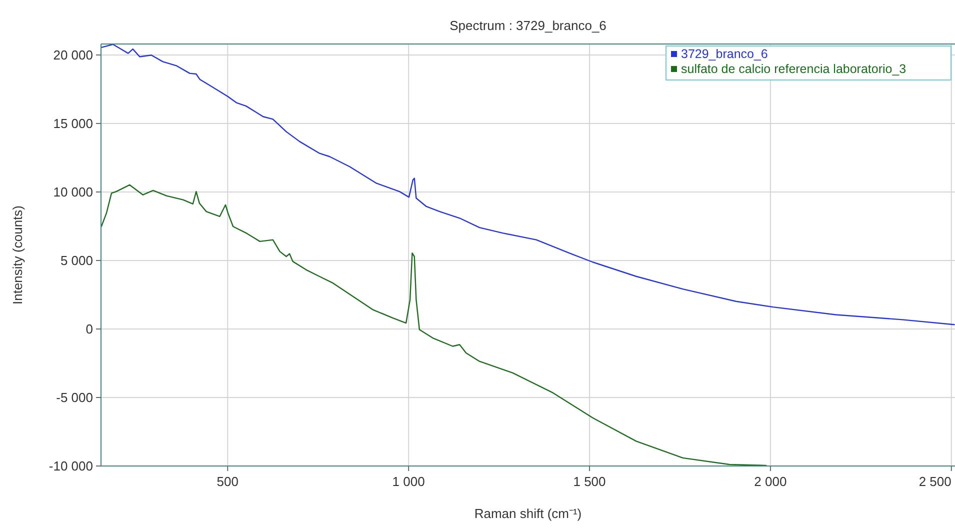 Image resolution: width=955 pixels, height=530 pixels. What do you see at coordinates (408, 481) in the screenshot?
I see `x-tick-label: 1 000` at bounding box center [408, 481].